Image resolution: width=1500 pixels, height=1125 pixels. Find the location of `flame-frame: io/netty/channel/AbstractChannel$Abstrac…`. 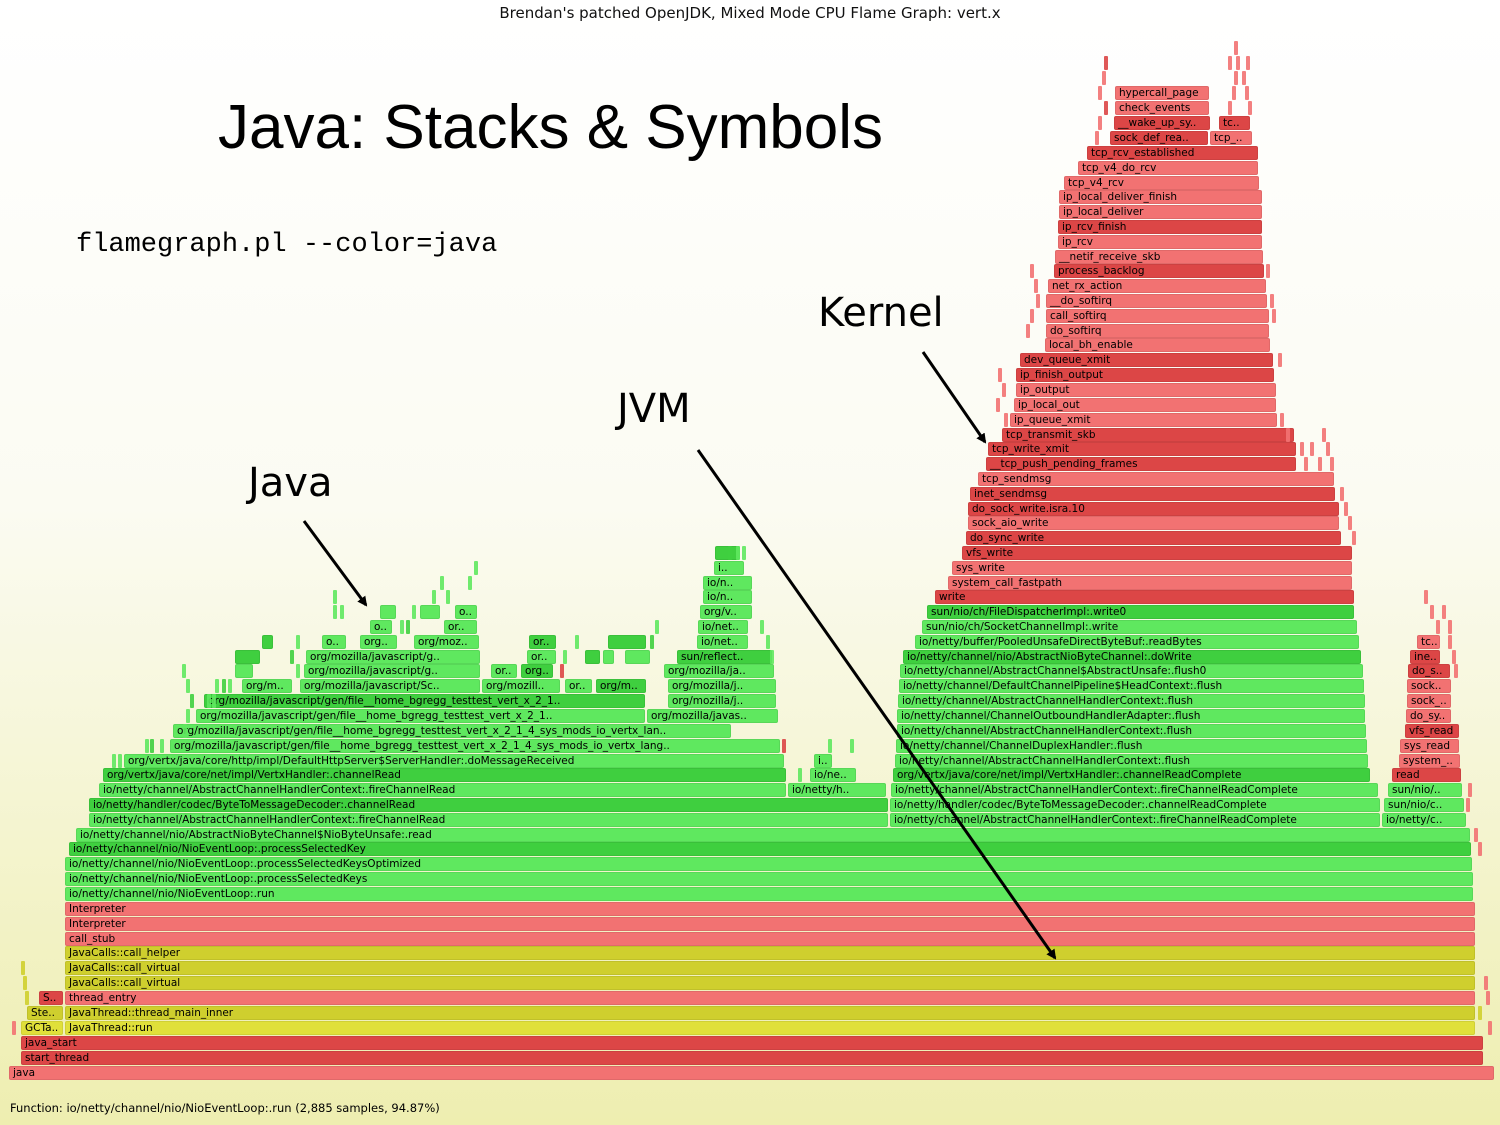

flame-frame: io/netty/channel/AbstractChannel$Abstrac… is located at coordinates (1131, 671).